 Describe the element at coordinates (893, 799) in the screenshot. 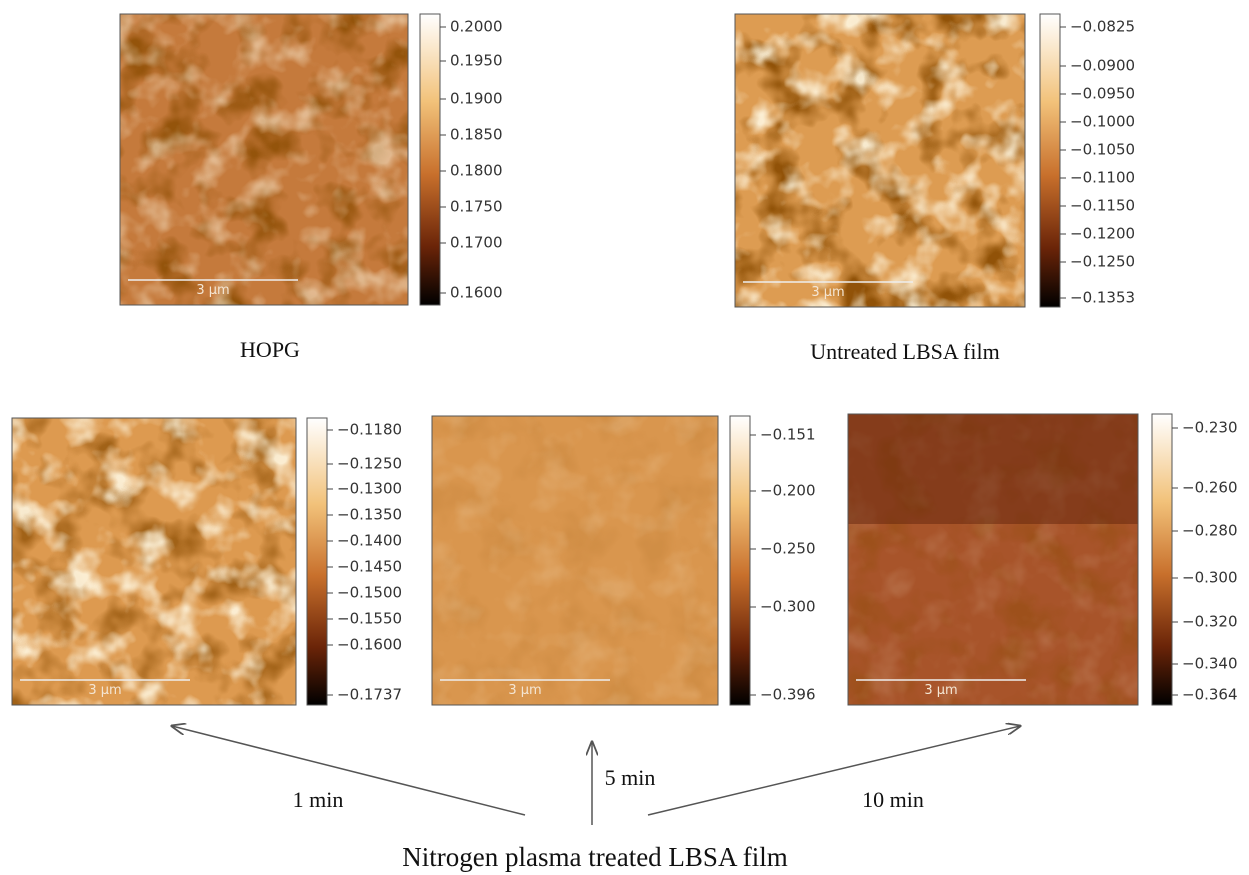

I see `arrow-label: 10 min` at that location.